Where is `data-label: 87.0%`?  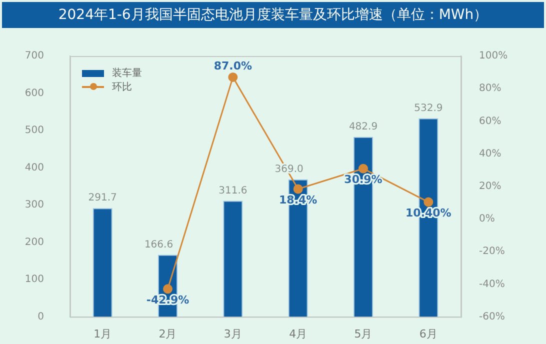
data-label: 87.0% is located at coordinates (233, 66).